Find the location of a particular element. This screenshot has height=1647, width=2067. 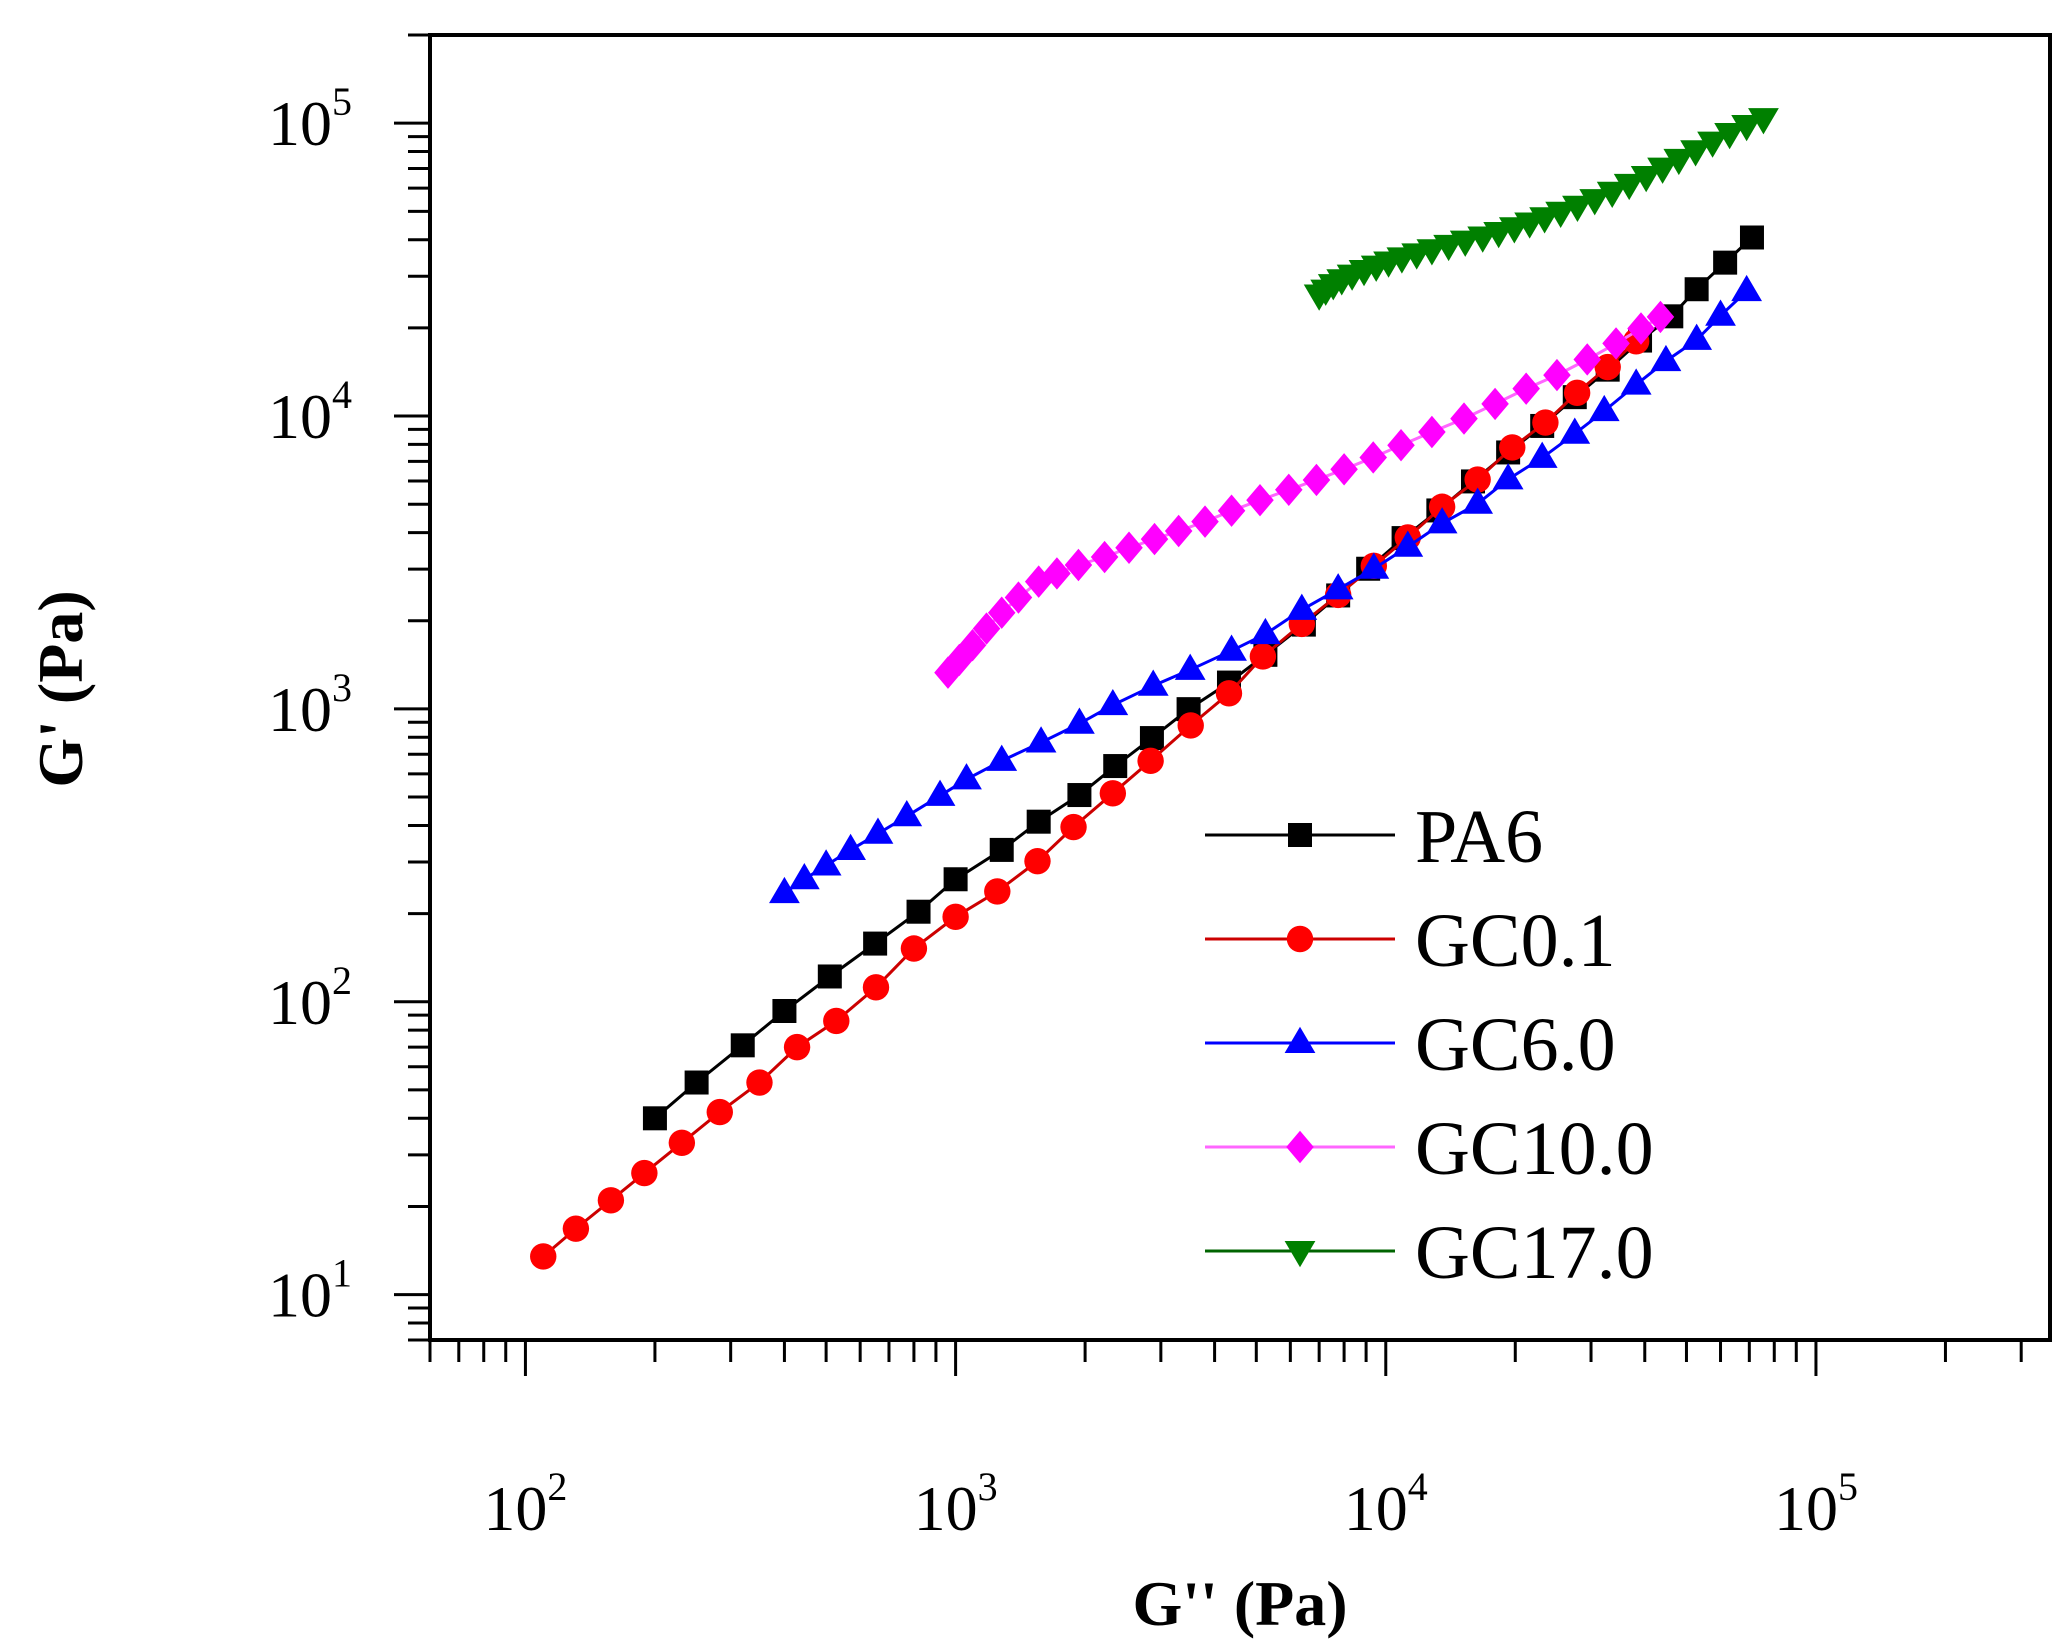

y-tick-label: 10² is located at coordinates (310, 998).